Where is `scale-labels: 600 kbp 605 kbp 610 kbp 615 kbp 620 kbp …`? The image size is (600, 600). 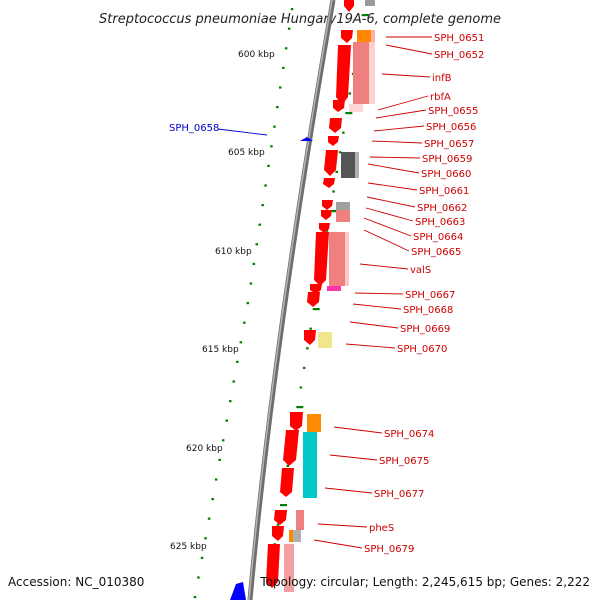 scale-labels: 600 kbp 605 kbp 610 kbp 615 kbp 620 kbp … is located at coordinates (222, 301).